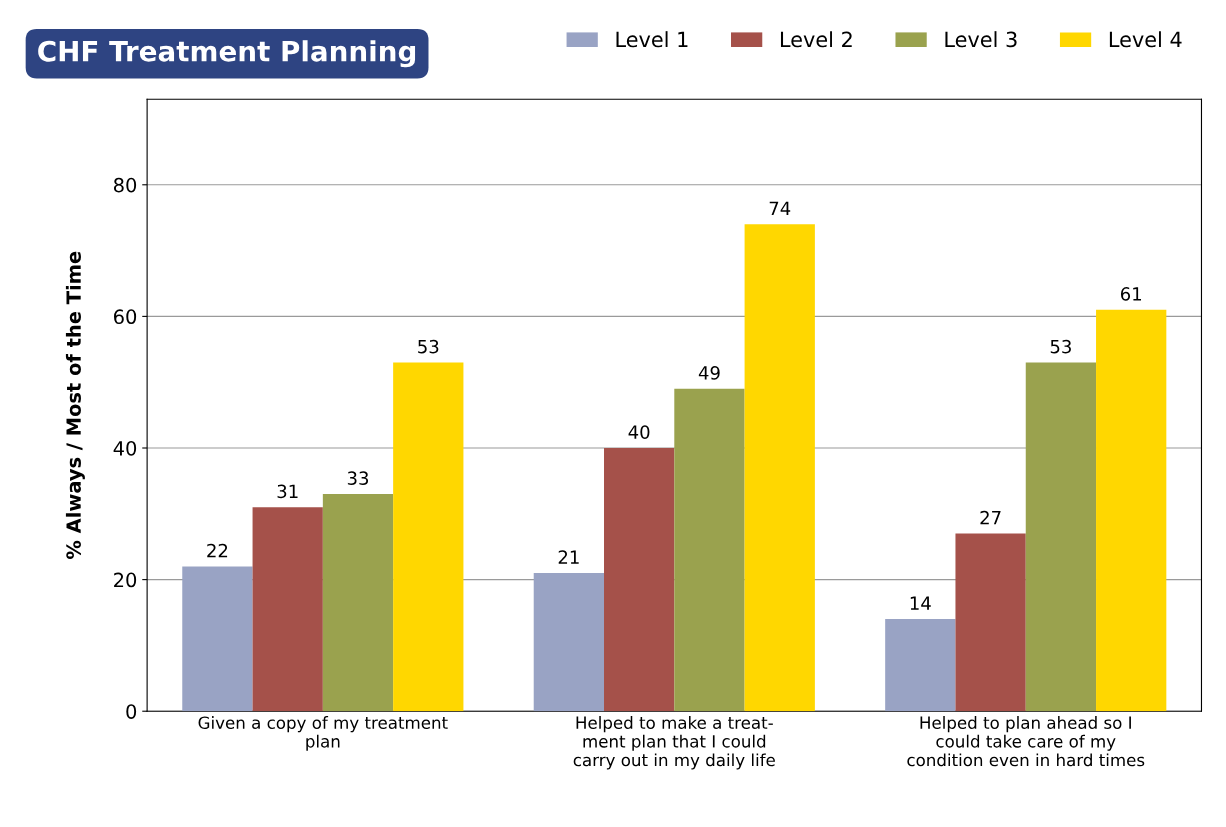 The width and height of the screenshot is (1226, 827). Describe the element at coordinates (816, 39) in the screenshot. I see `legend-label: Level 2` at that location.